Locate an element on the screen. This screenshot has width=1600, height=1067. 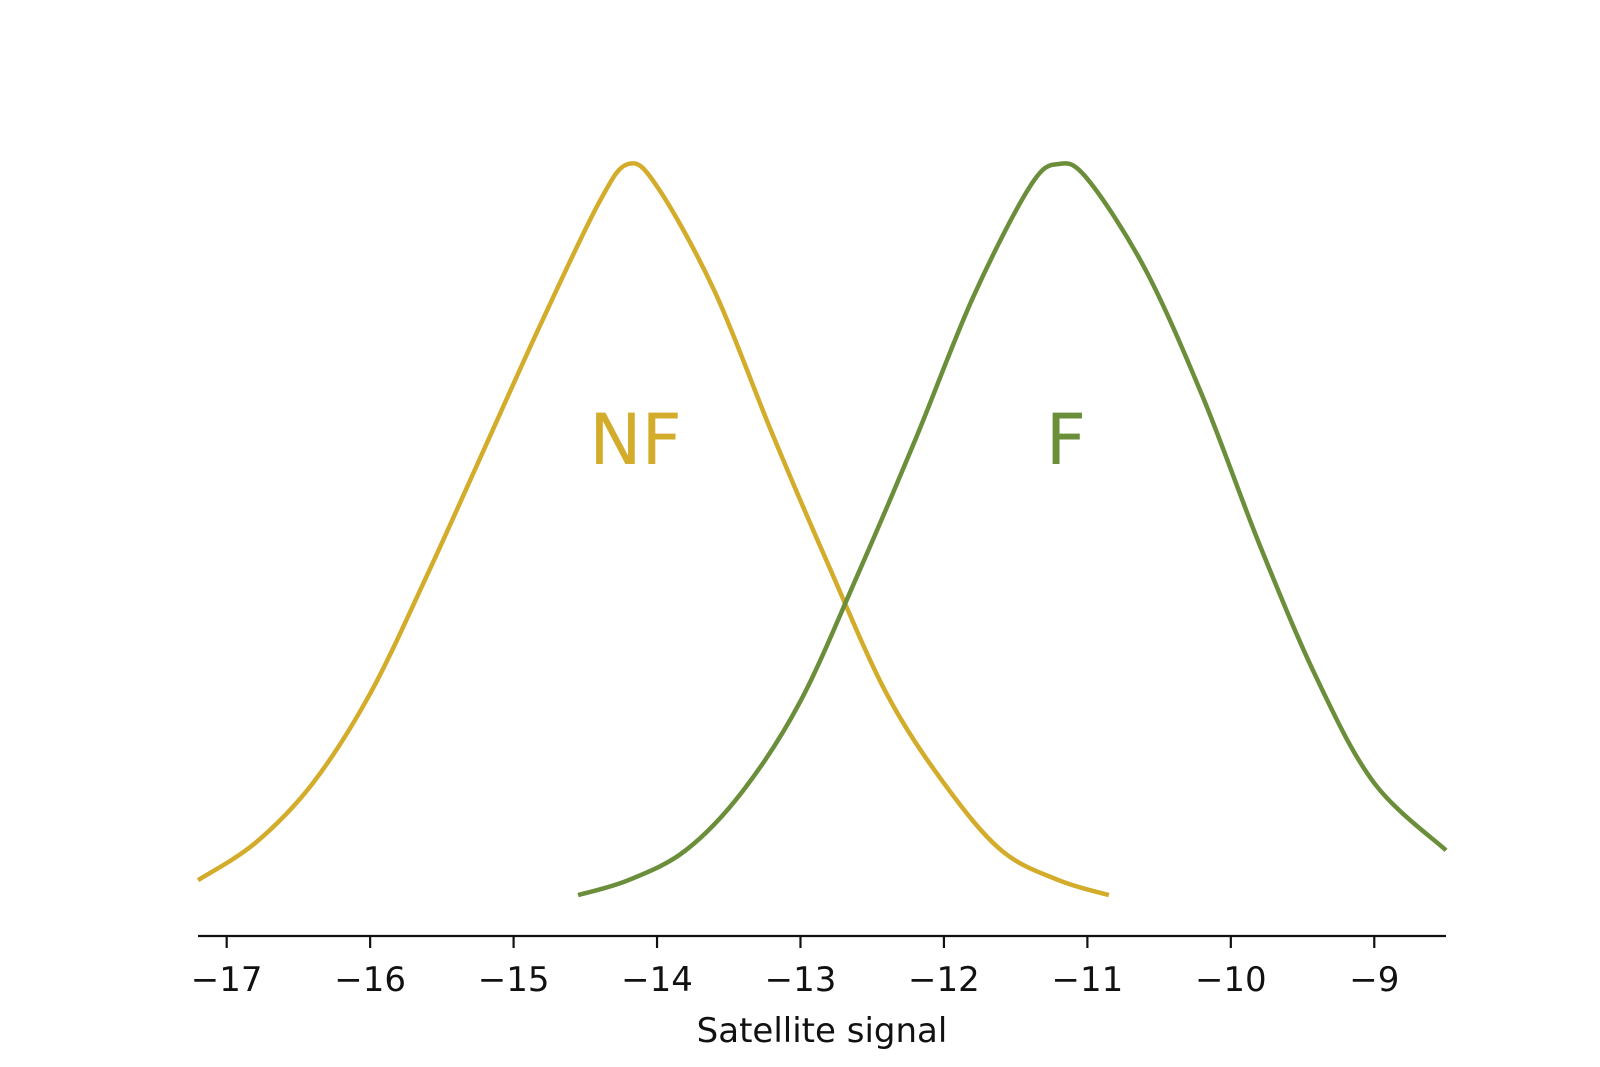
series-label-f: F is located at coordinates (1066, 440).